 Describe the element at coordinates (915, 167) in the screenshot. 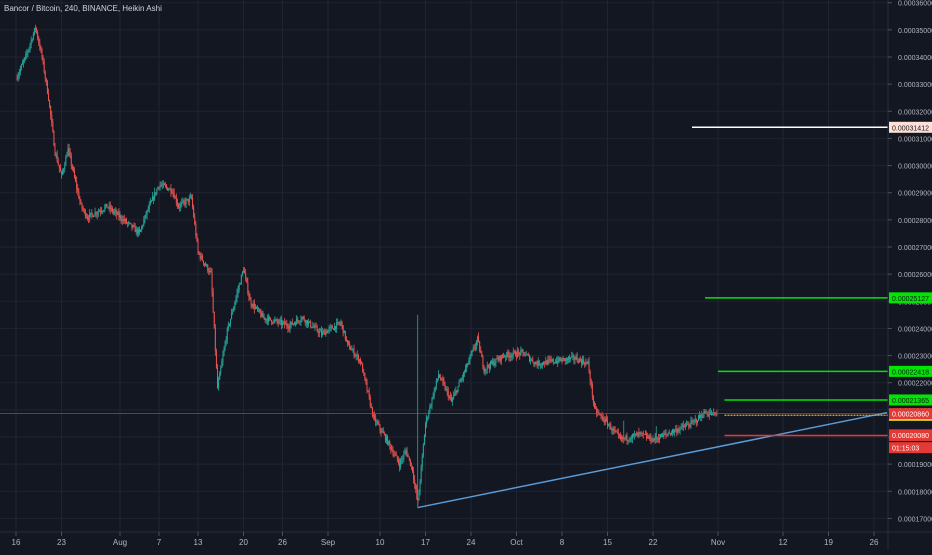

I see `y-tick-label: 0.00030000` at that location.